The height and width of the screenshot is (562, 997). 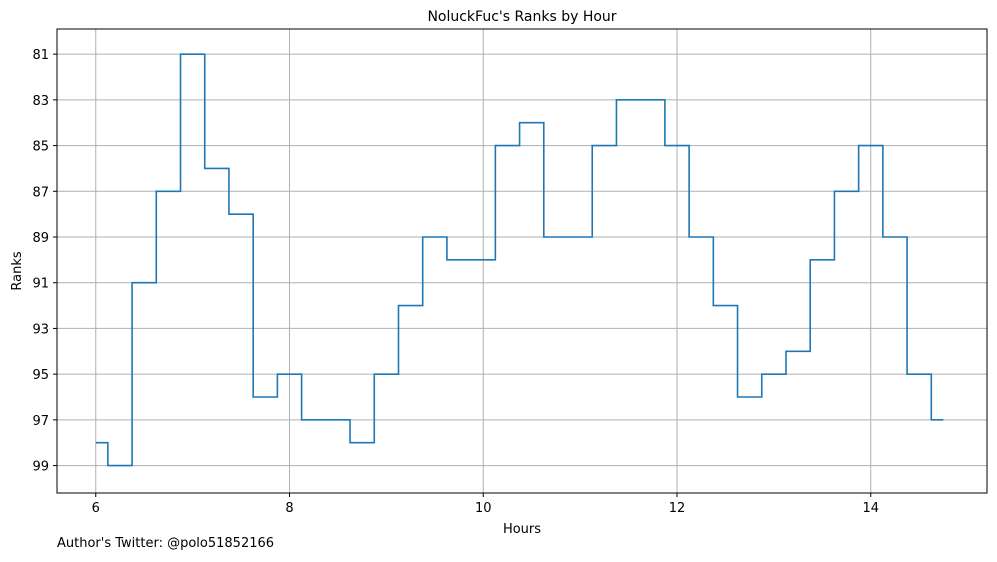 I want to click on x-tick-label: 12, so click(x=677, y=508).